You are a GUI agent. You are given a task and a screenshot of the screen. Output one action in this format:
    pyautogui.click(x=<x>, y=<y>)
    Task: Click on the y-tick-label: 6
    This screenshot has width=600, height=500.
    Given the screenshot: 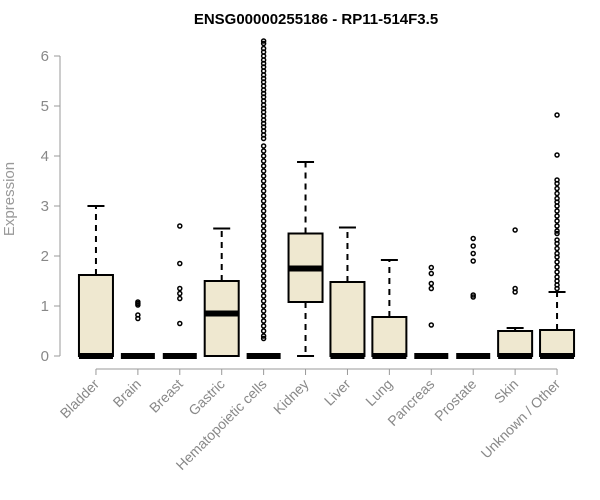 What is the action you would take?
    pyautogui.click(x=45, y=56)
    